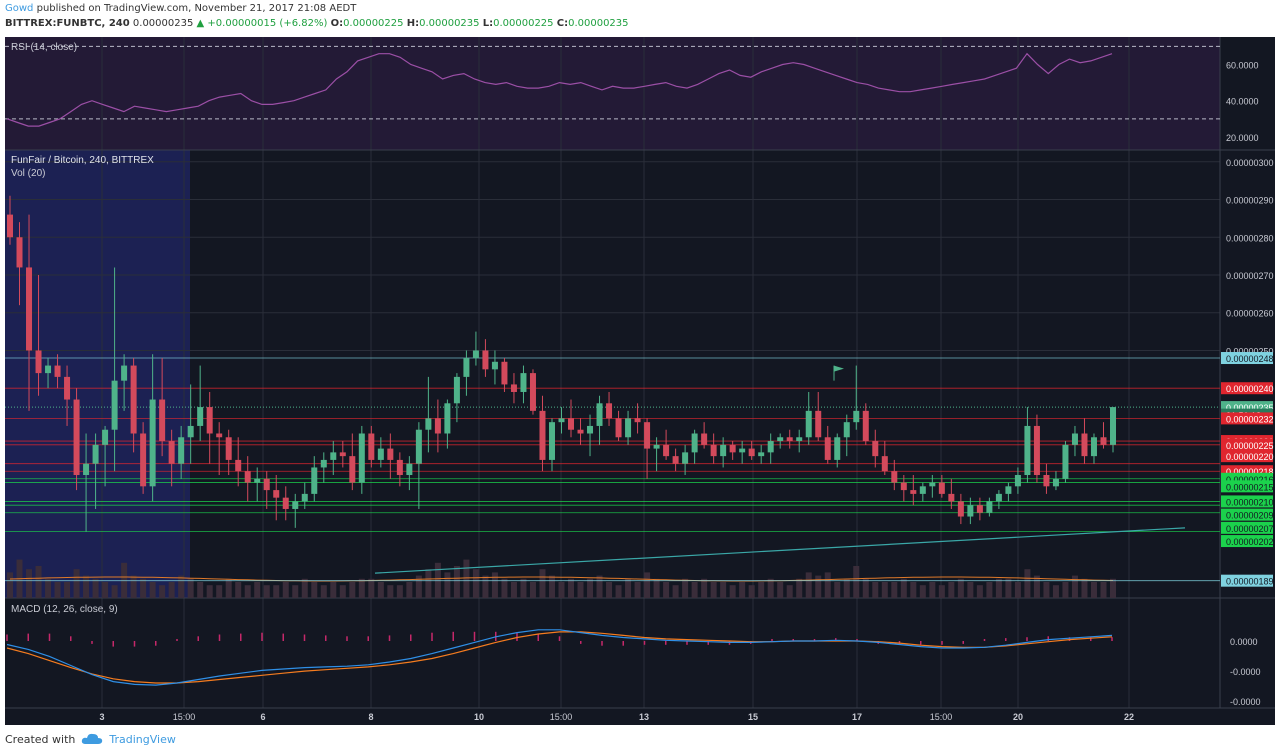 Image resolution: width=1280 pixels, height=752 pixels. I want to click on price-tag-label: 0.00000240, so click(1250, 389).